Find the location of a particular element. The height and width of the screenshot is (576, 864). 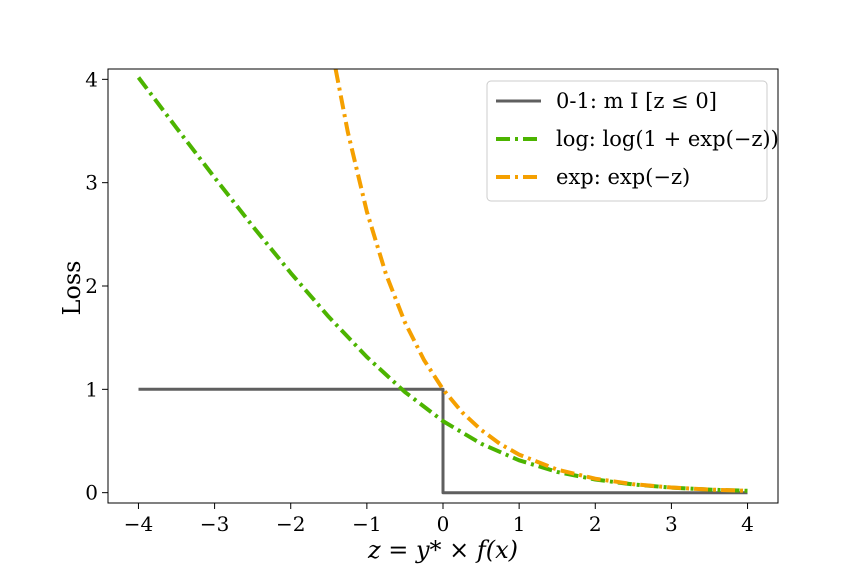

x-tick-label: −1 is located at coordinates (366, 524).